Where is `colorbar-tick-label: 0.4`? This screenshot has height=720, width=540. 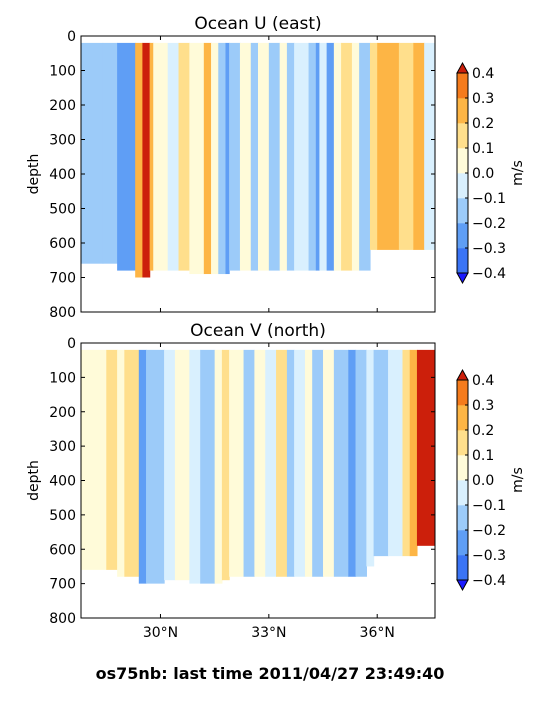 colorbar-tick-label: 0.4 is located at coordinates (483, 74).